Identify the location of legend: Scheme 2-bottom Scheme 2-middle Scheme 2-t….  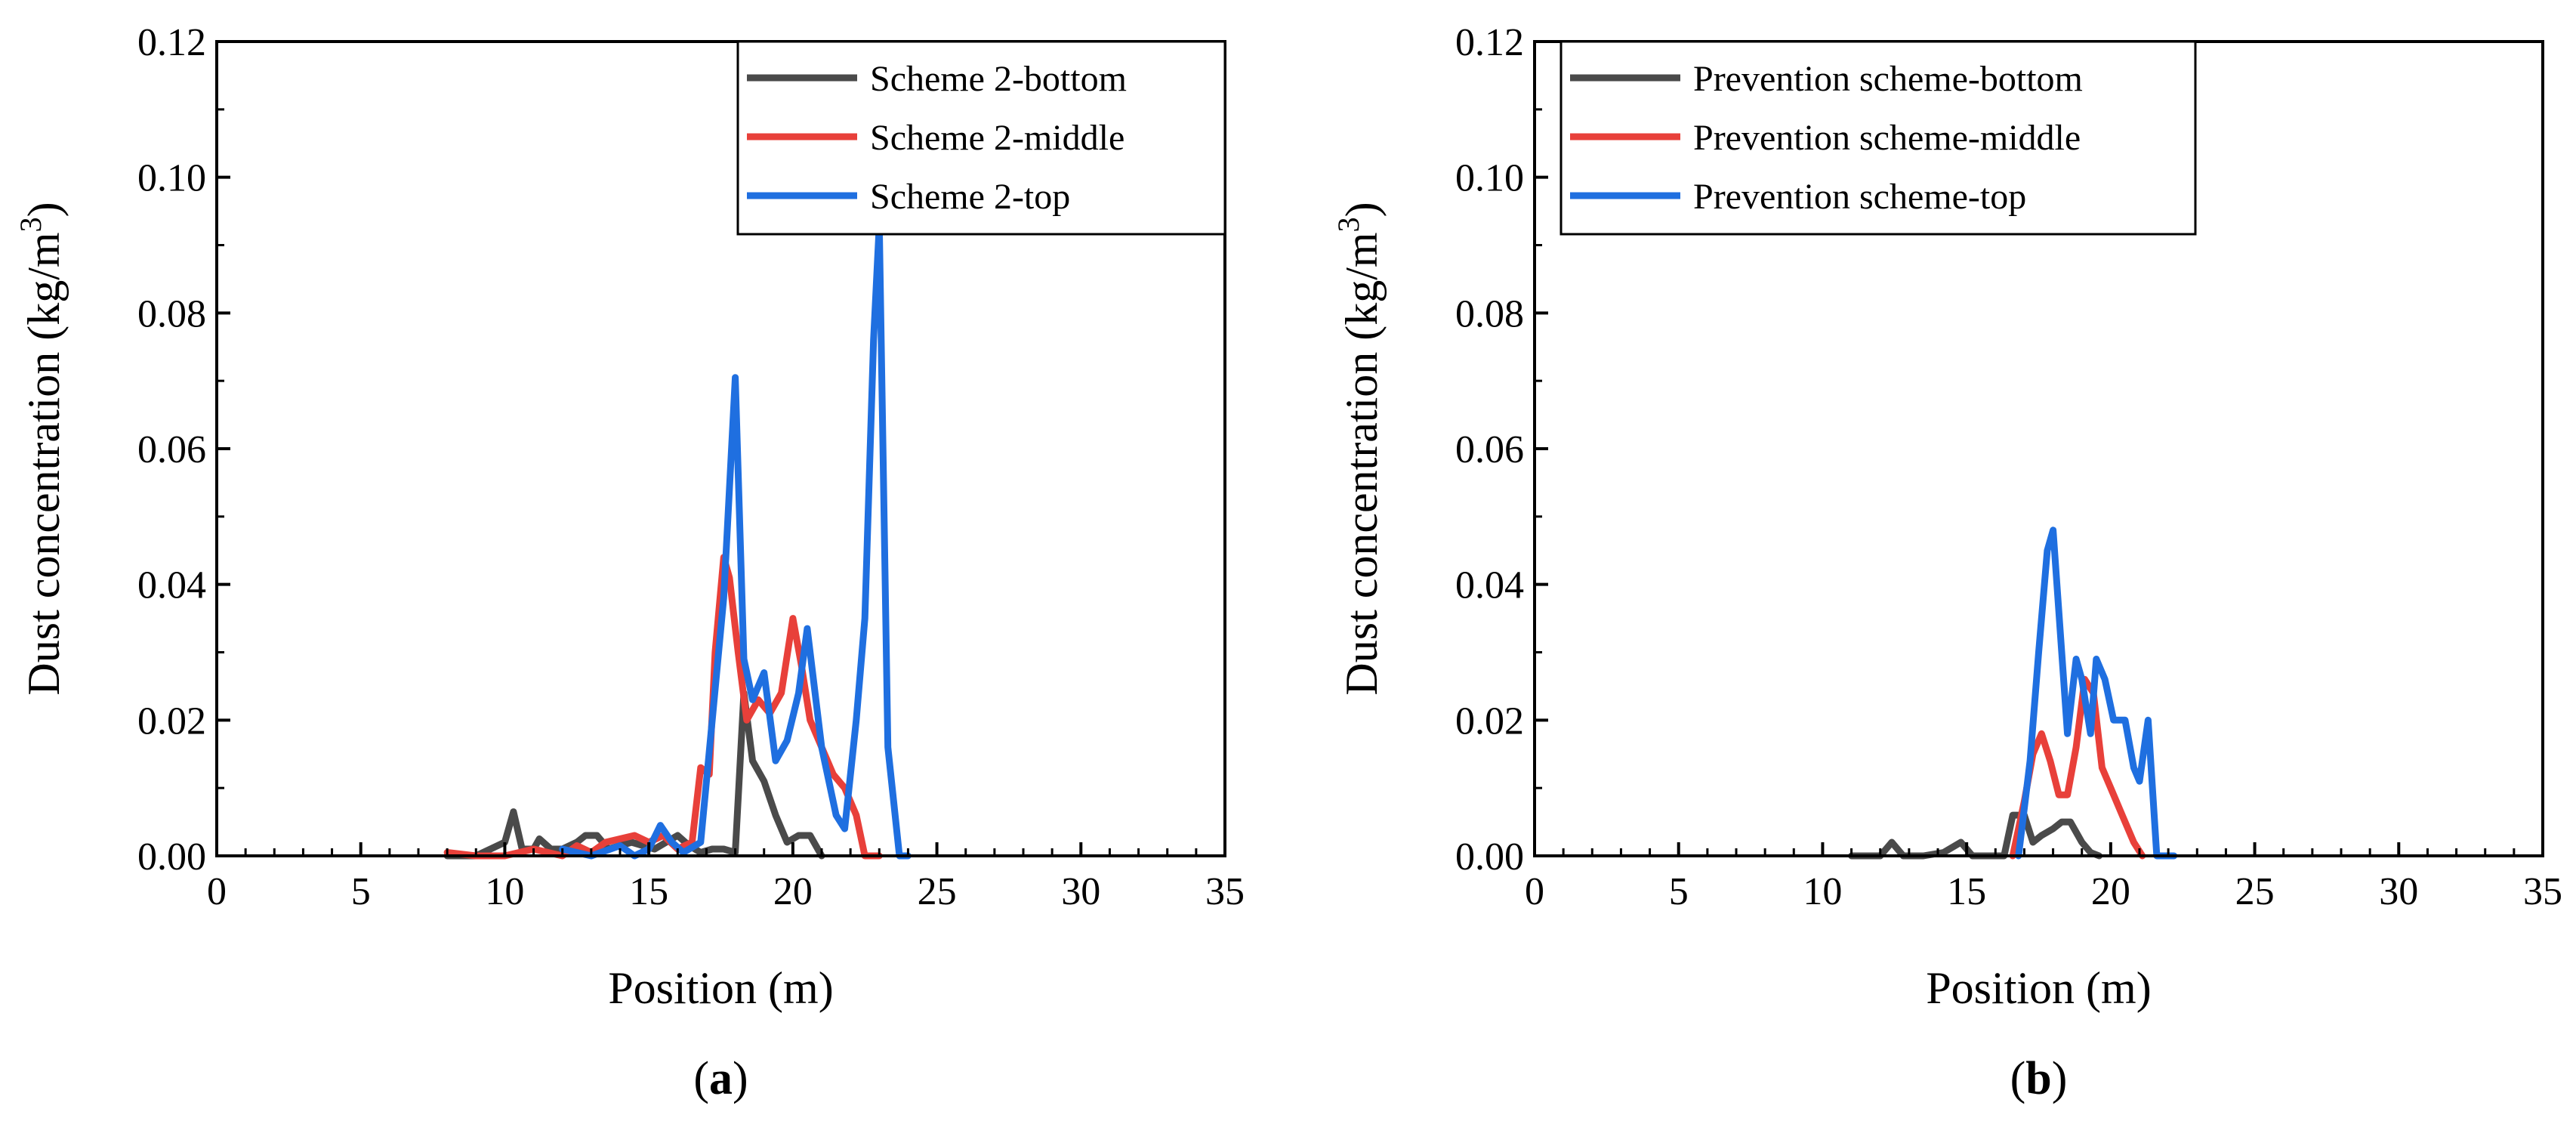
(981, 138).